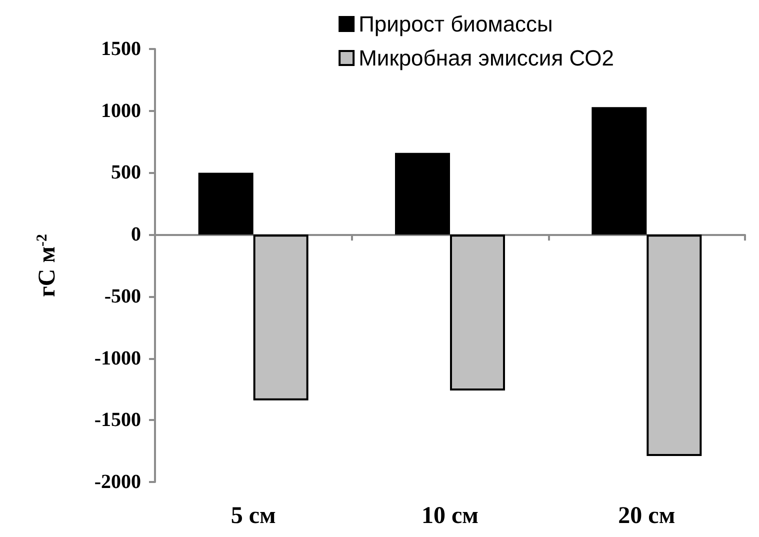 The width and height of the screenshot is (759, 537). I want to click on y-tick-label: -1000, so click(117, 358).